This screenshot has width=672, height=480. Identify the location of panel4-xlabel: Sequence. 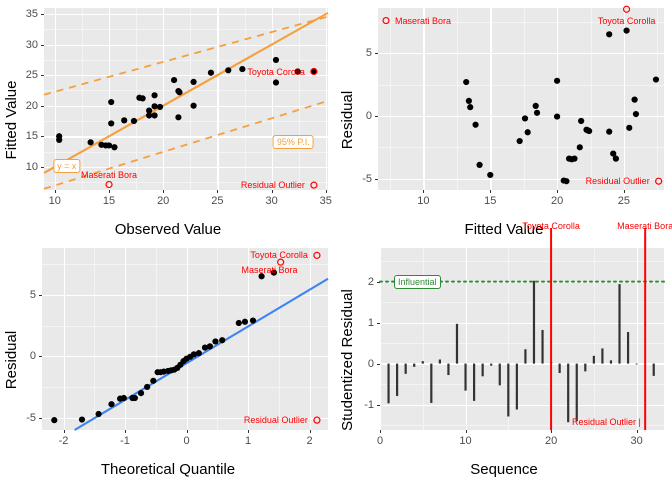
(504, 469).